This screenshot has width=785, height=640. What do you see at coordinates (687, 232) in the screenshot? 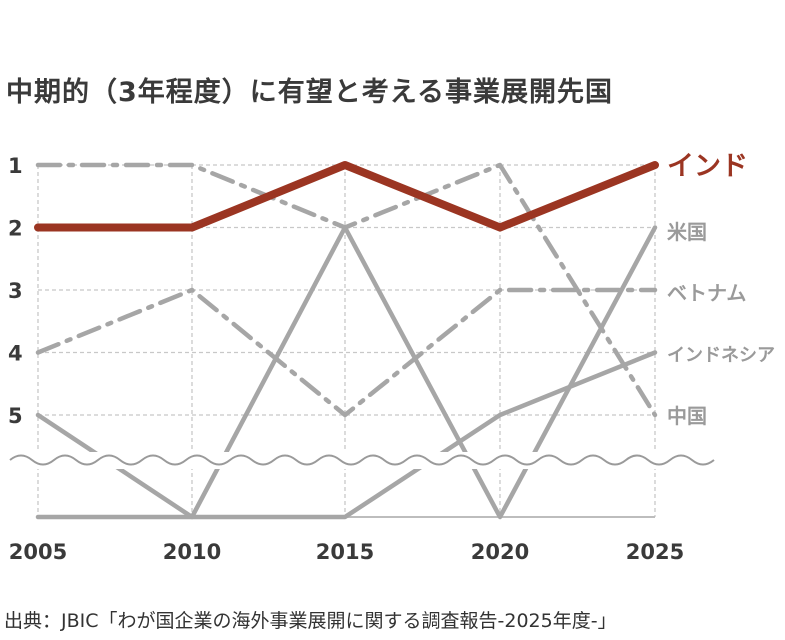
I see `series-label: 米国` at bounding box center [687, 232].